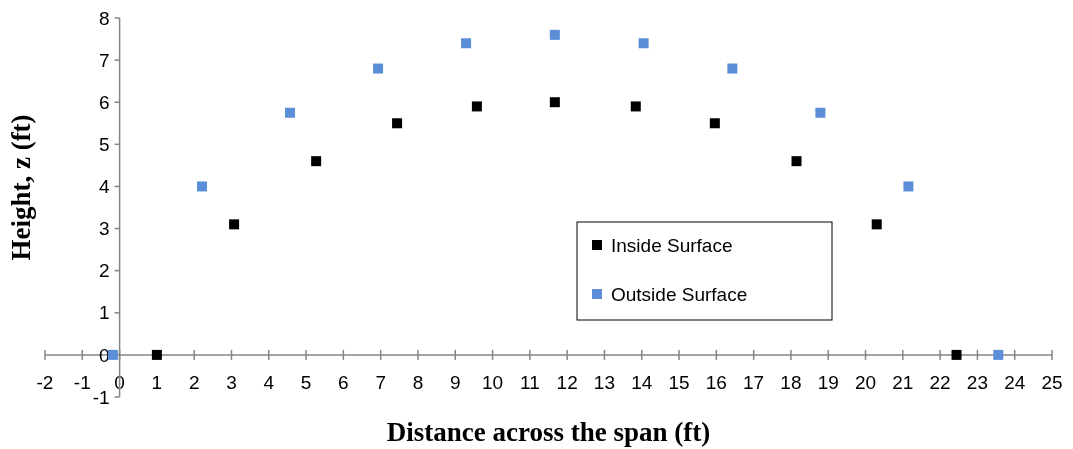 This screenshot has width=1073, height=449. What do you see at coordinates (604, 382) in the screenshot?
I see `x-tick-label: 13` at bounding box center [604, 382].